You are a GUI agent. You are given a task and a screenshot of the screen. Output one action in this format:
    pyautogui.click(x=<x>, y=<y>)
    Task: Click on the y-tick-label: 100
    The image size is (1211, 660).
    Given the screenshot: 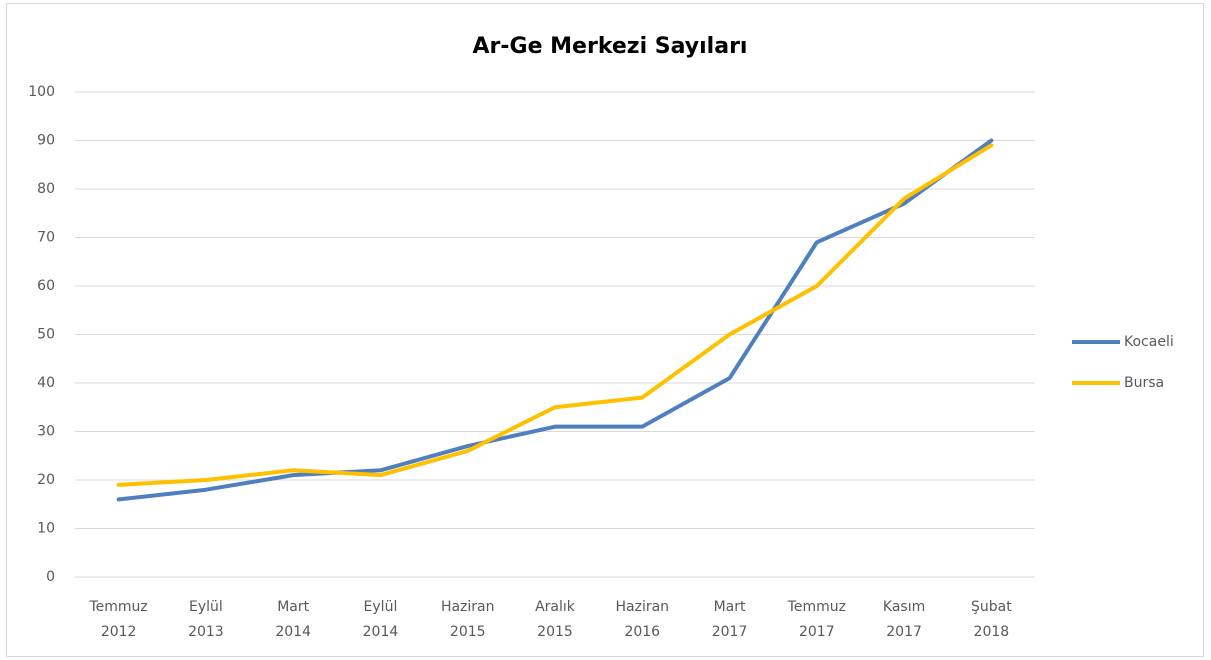 What is the action you would take?
    pyautogui.click(x=41, y=92)
    